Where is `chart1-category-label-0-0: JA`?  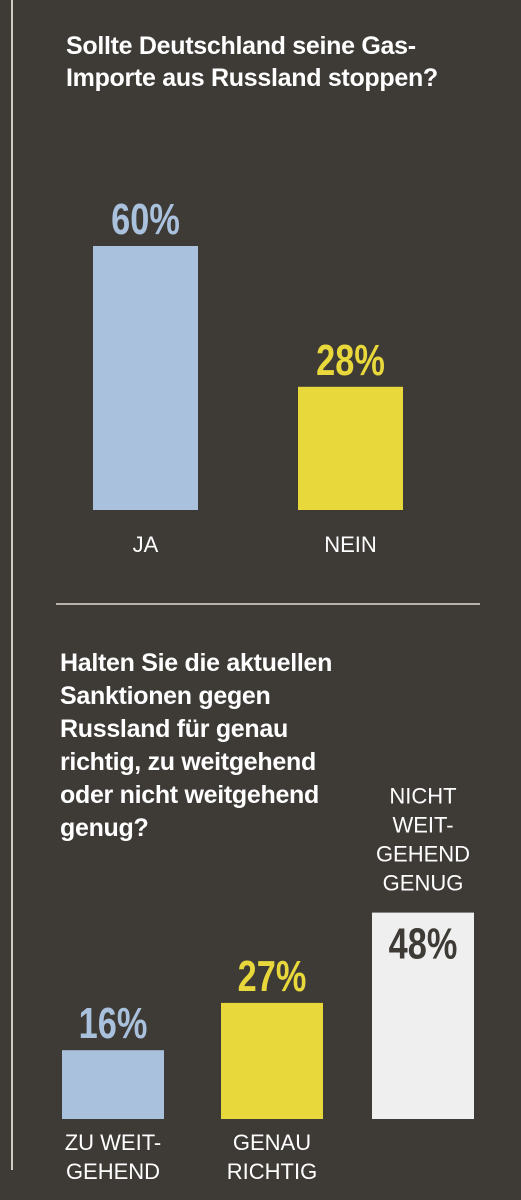
chart1-category-label-0-0: JA is located at coordinates (146, 544).